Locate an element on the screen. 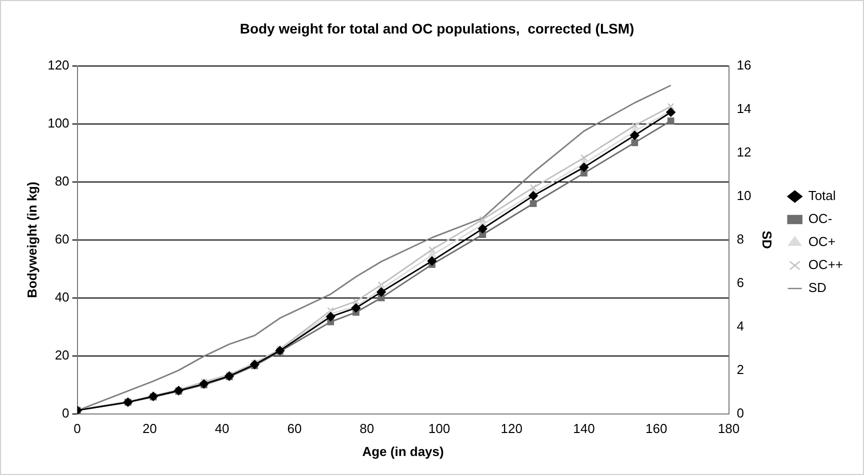 This screenshot has width=864, height=475. y-tick-label: 40 is located at coordinates (62, 296).